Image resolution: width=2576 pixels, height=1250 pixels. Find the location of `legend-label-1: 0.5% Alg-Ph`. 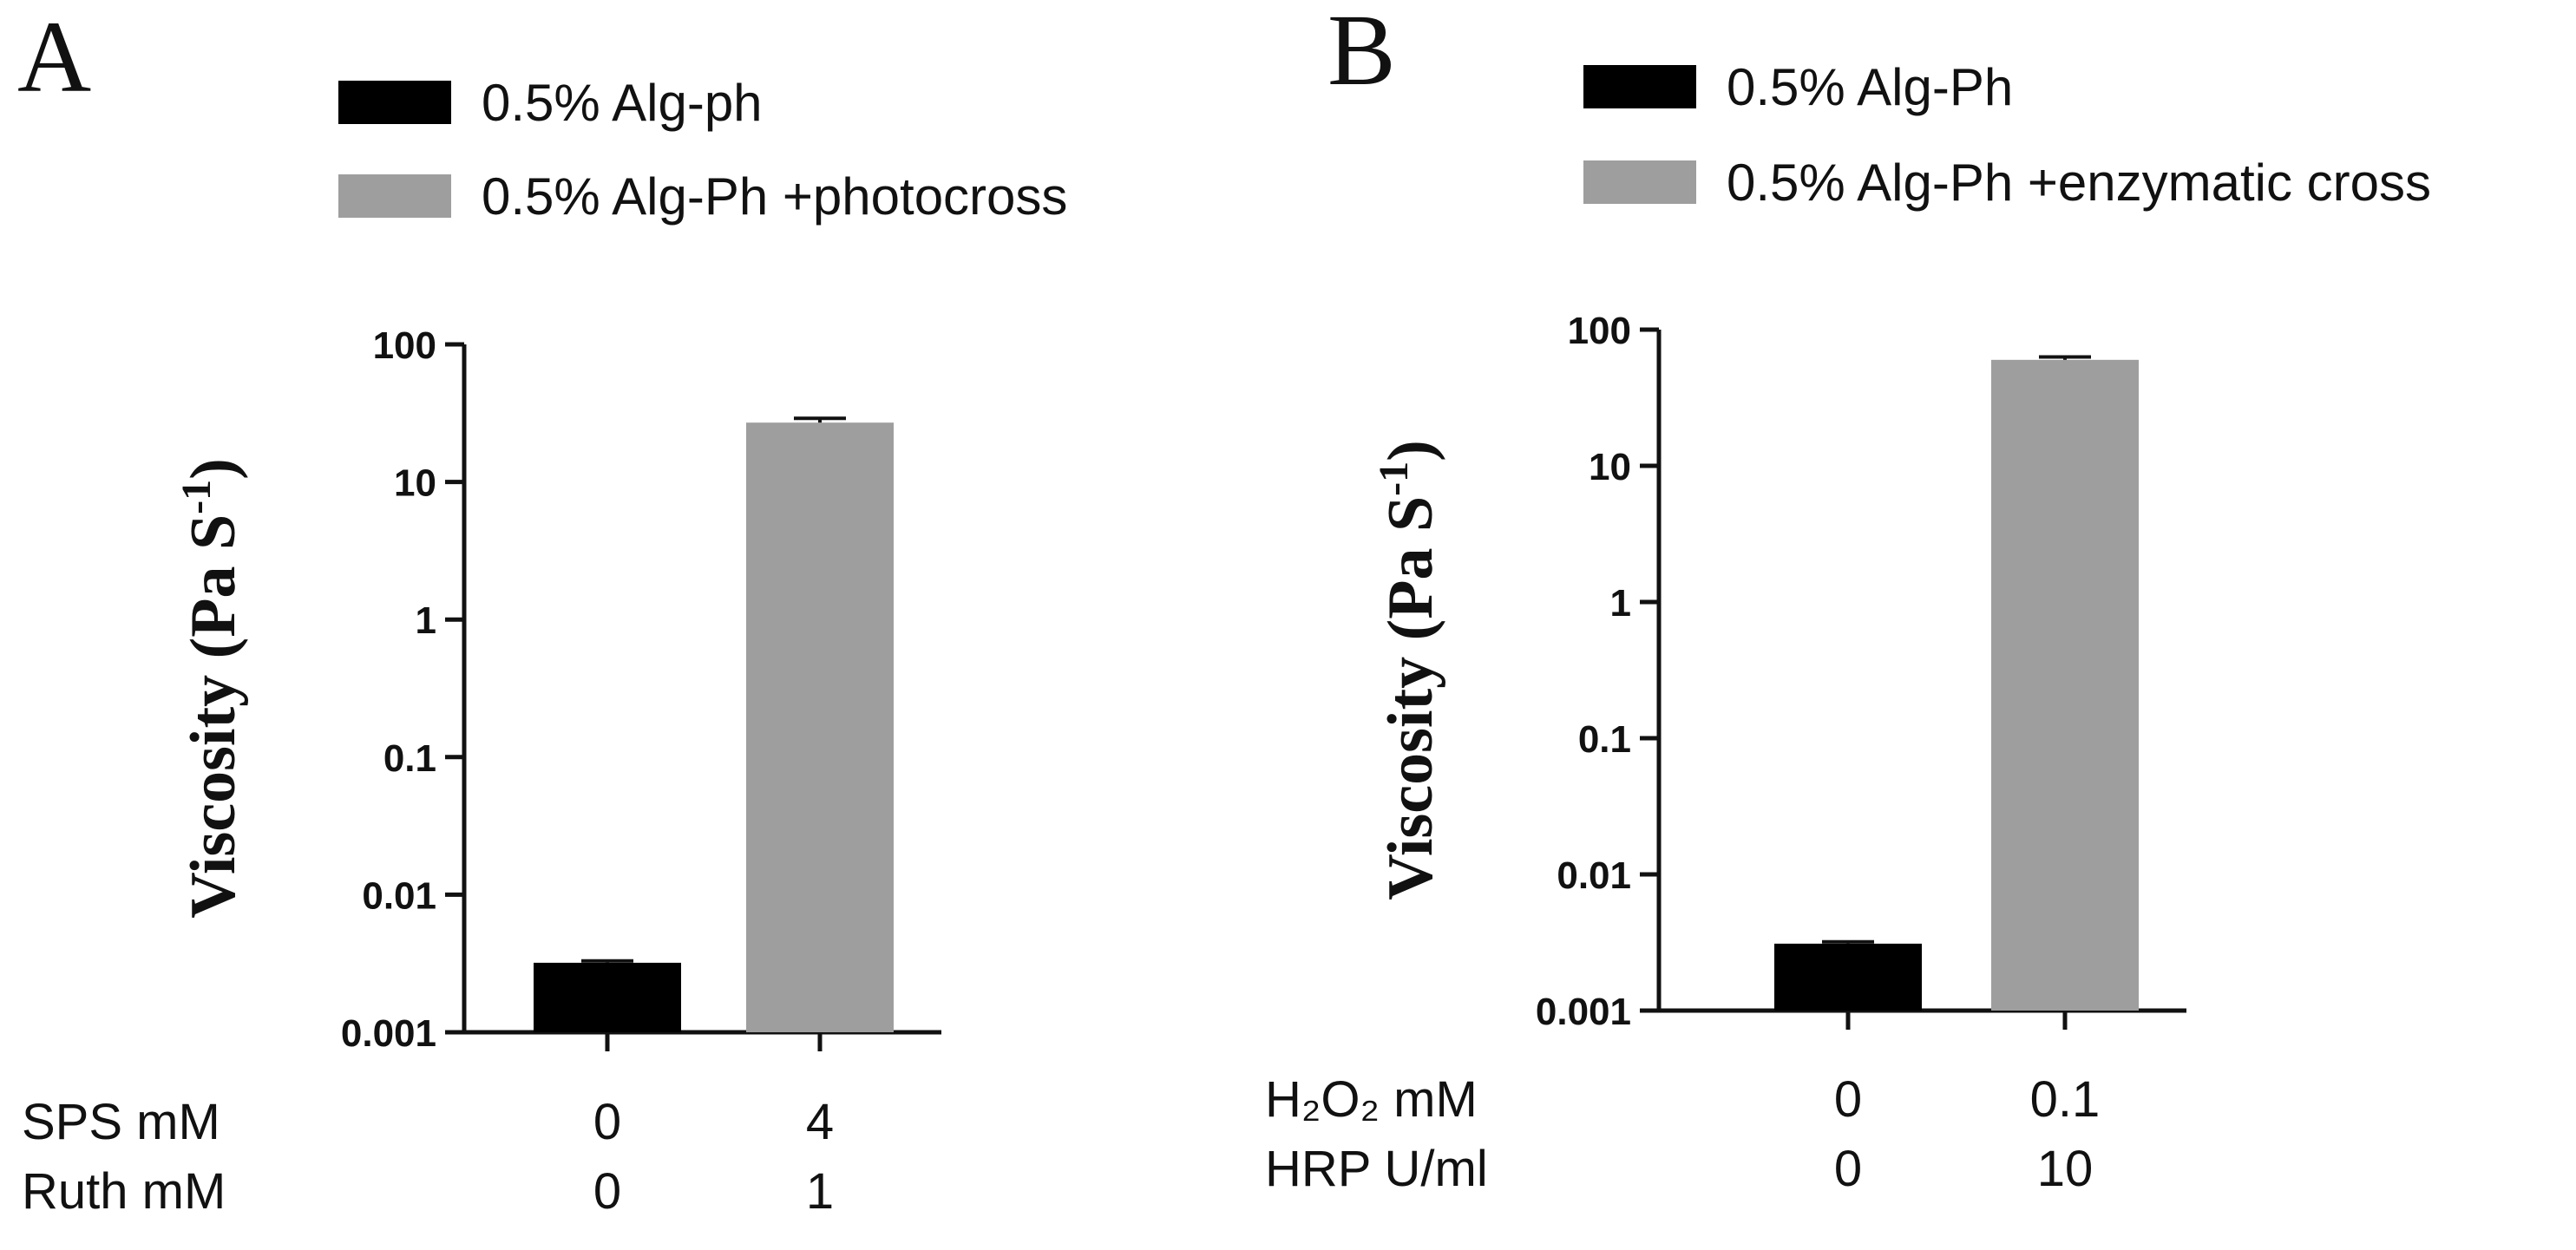

legend-label-1: 0.5% Alg-Ph is located at coordinates (1870, 87).